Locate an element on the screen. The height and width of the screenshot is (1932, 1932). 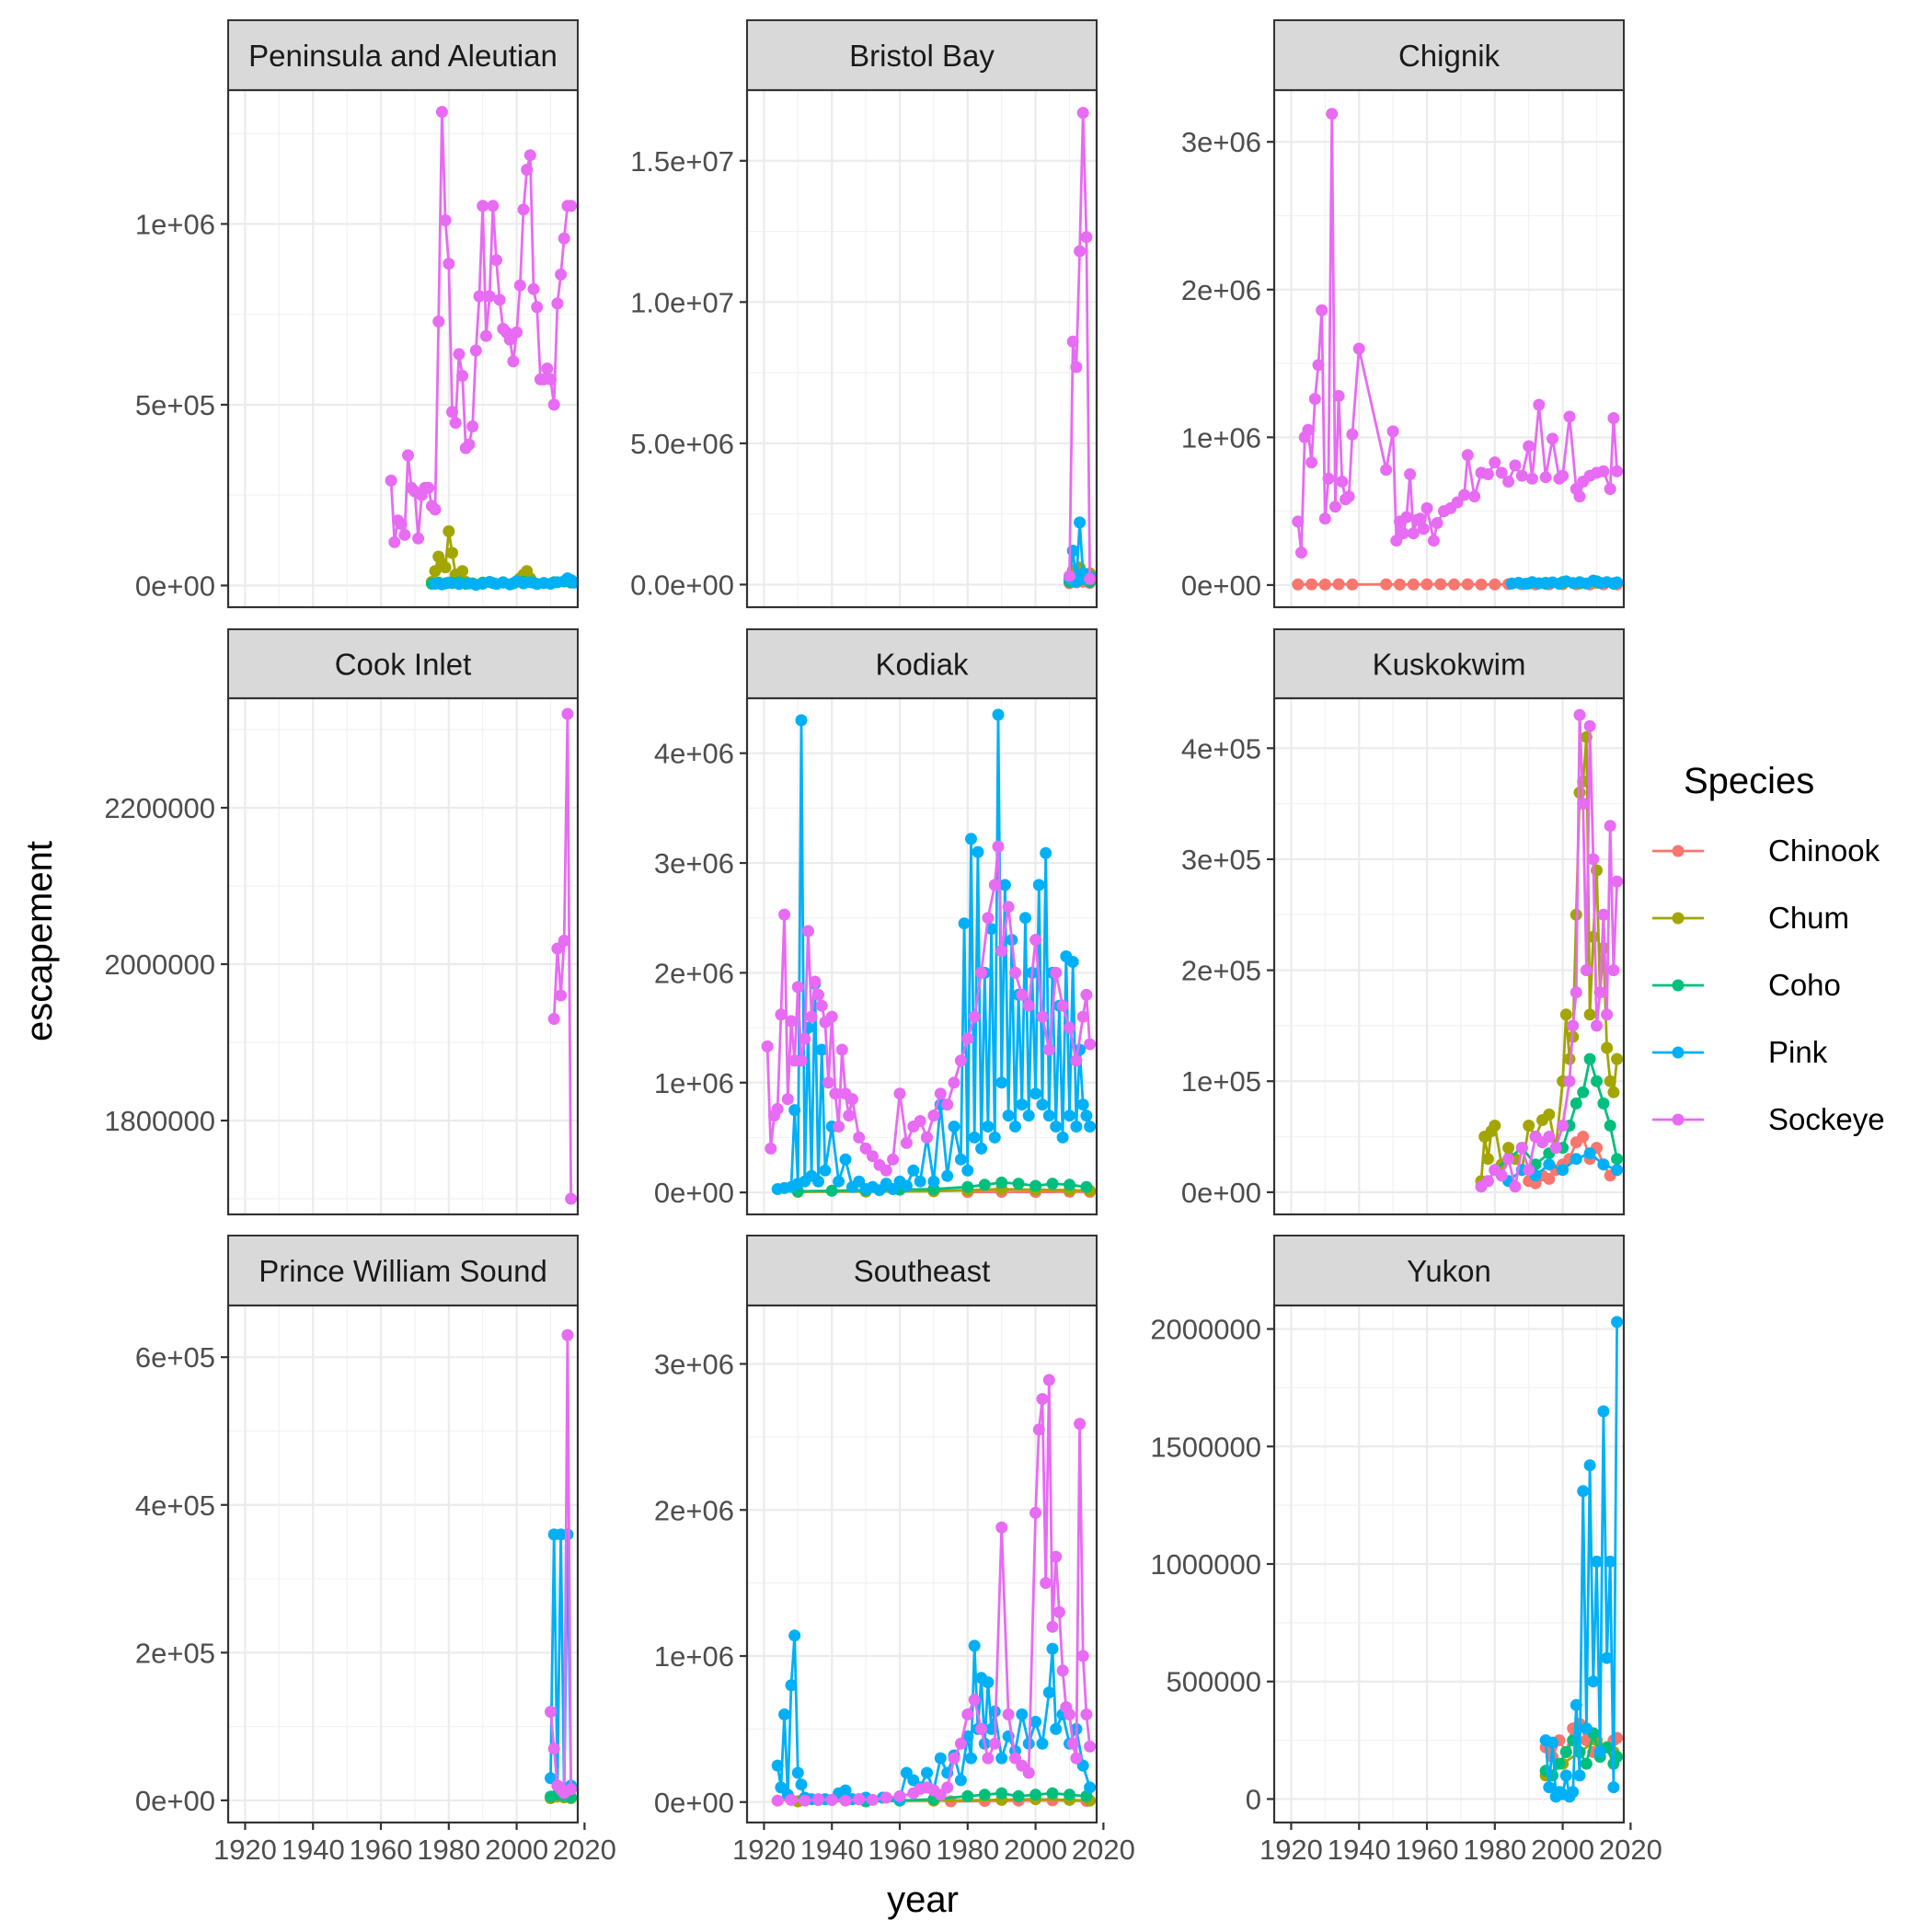
x-tick-label: 1920 is located at coordinates (245, 1850).